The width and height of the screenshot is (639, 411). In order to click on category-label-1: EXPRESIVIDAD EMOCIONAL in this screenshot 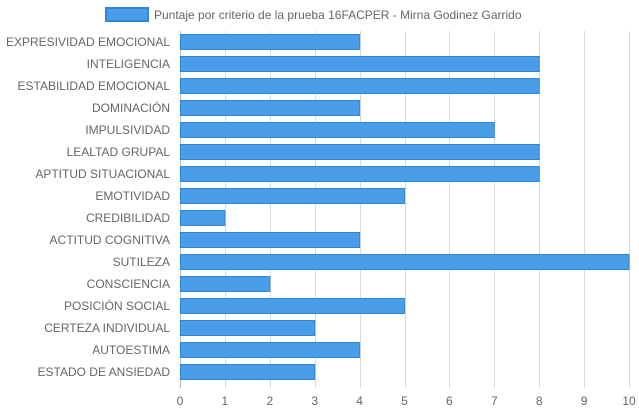, I will do `click(88, 42)`.